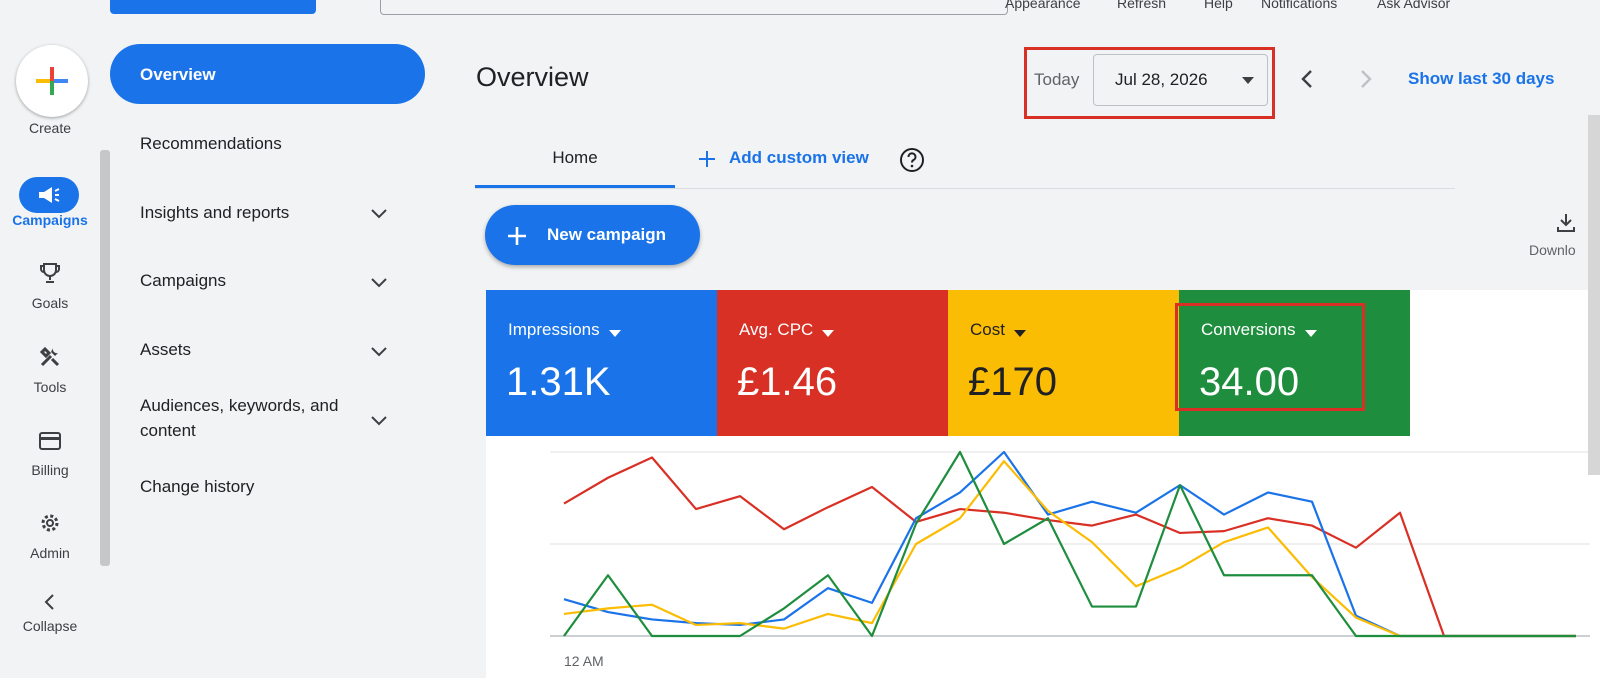  What do you see at coordinates (178, 74) in the screenshot?
I see `nav-item-overview-label: Overview` at bounding box center [178, 74].